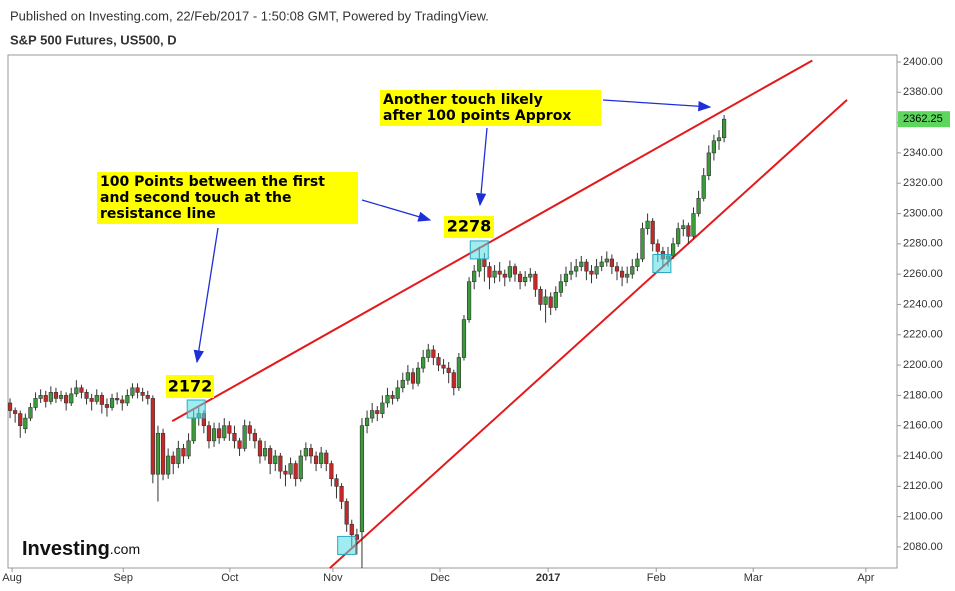 The image size is (955, 591). I want to click on y-tick-label: 2080.00, so click(923, 547).